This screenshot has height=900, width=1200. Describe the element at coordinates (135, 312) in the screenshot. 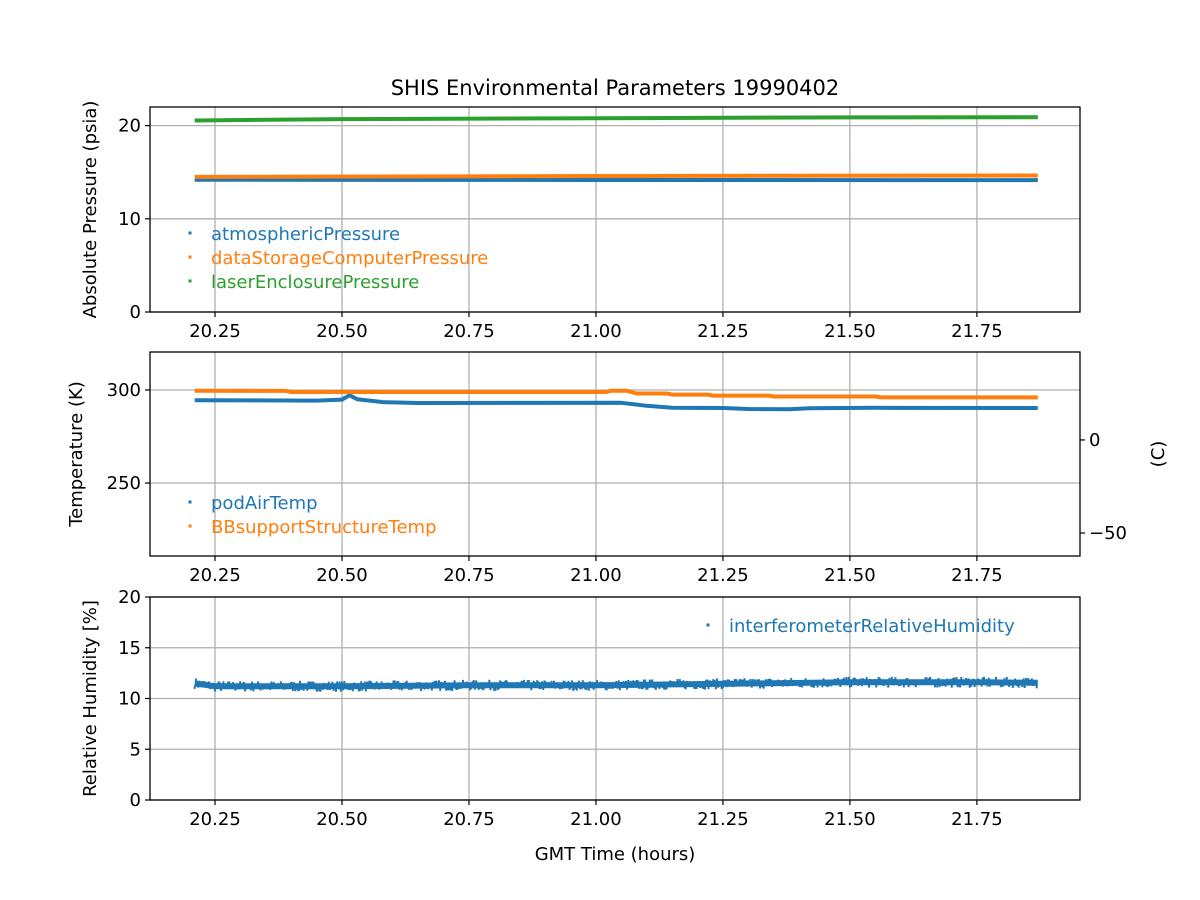

I see `y-tick-label: 0` at that location.